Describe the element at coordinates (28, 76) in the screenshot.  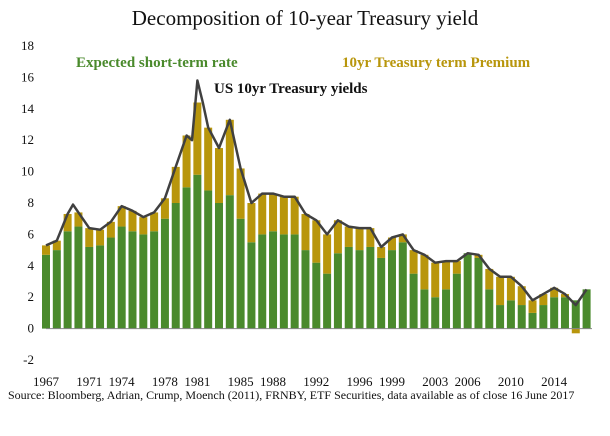
I see `y-tick-label: 16` at that location.